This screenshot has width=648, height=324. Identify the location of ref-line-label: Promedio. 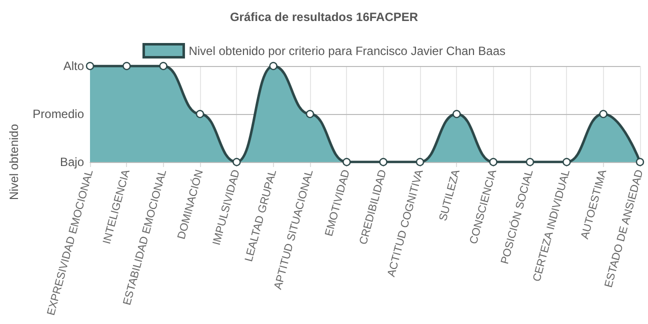
(58, 114).